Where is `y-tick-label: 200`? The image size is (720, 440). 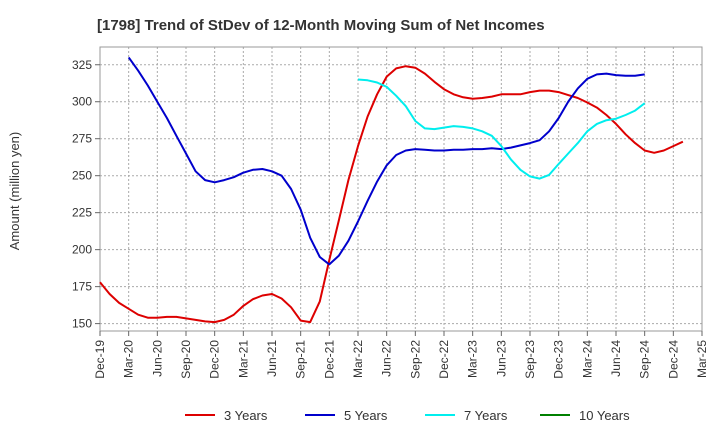
y-tick-label: 200 is located at coordinates (82, 250).